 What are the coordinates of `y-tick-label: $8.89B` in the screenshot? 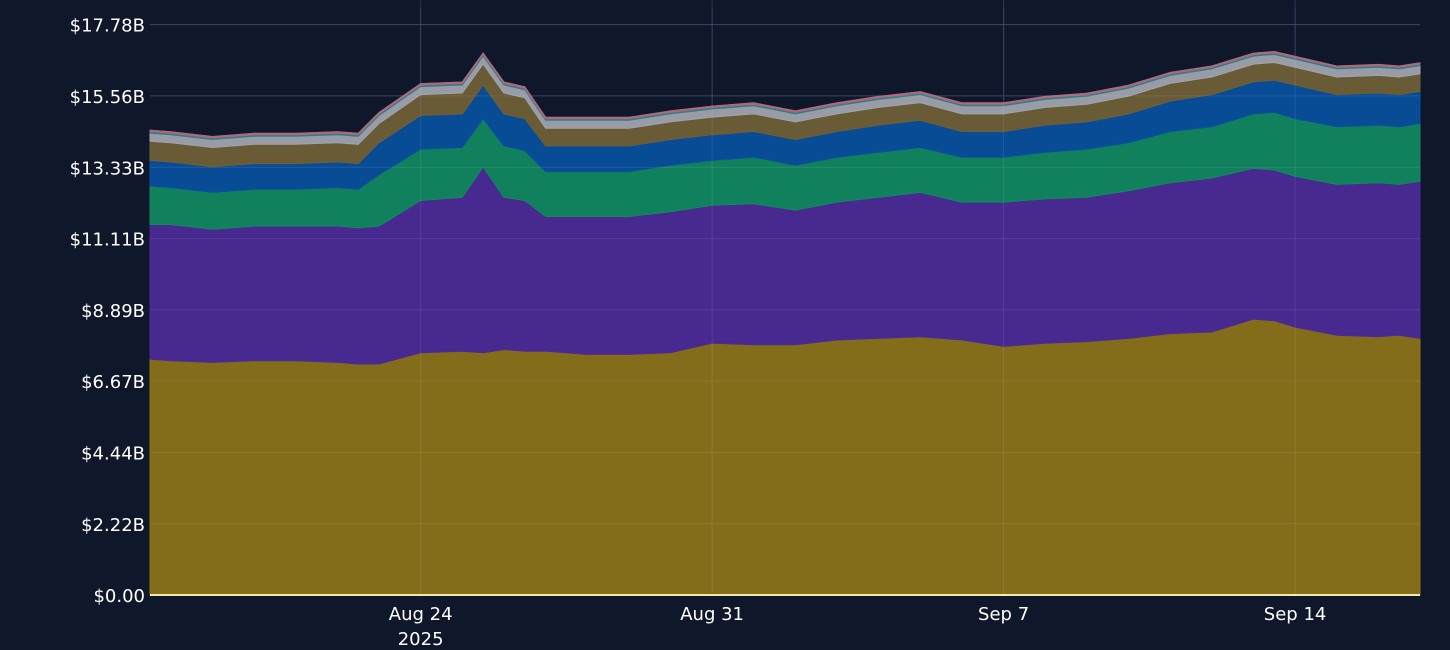 It's located at (113, 311).